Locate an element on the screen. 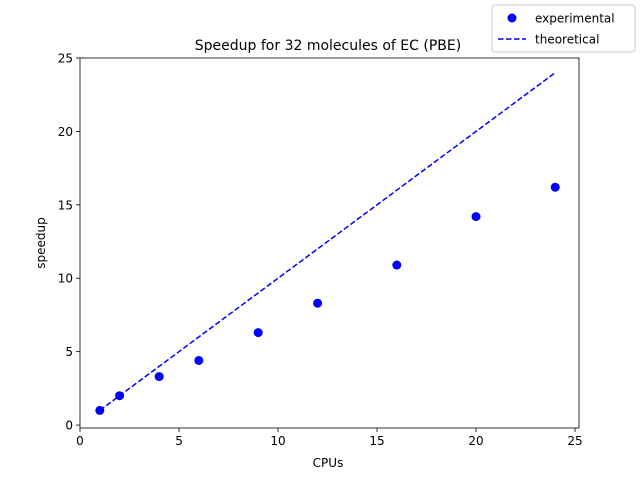 The image size is (640, 484). legend-frame is located at coordinates (563, 28).